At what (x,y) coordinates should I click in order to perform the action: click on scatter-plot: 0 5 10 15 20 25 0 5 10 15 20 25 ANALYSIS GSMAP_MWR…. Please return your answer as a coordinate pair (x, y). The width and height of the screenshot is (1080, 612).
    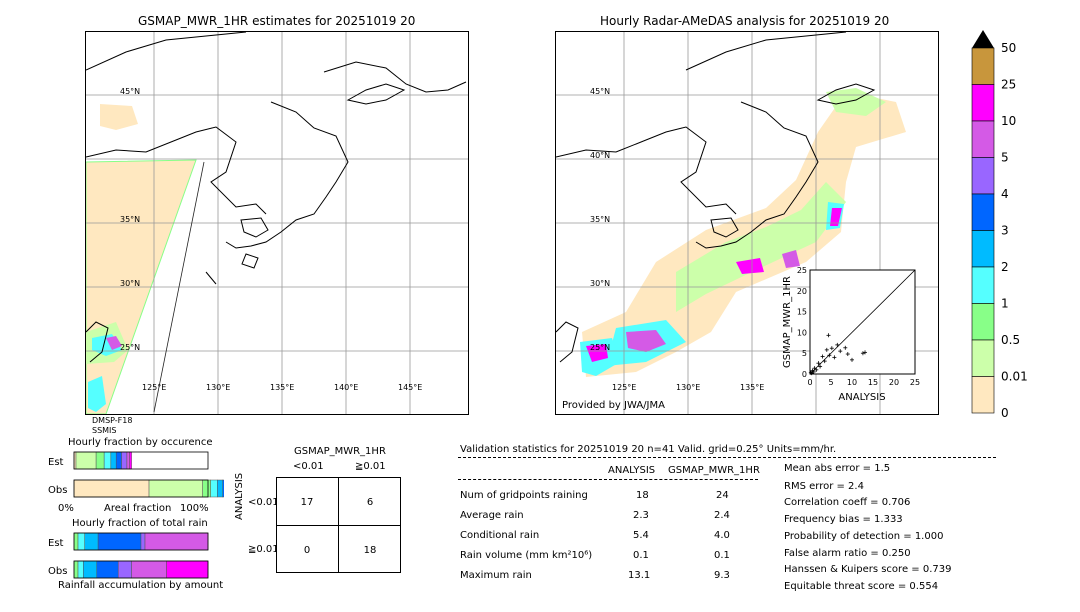
    Looking at the image, I should click on (851, 334).